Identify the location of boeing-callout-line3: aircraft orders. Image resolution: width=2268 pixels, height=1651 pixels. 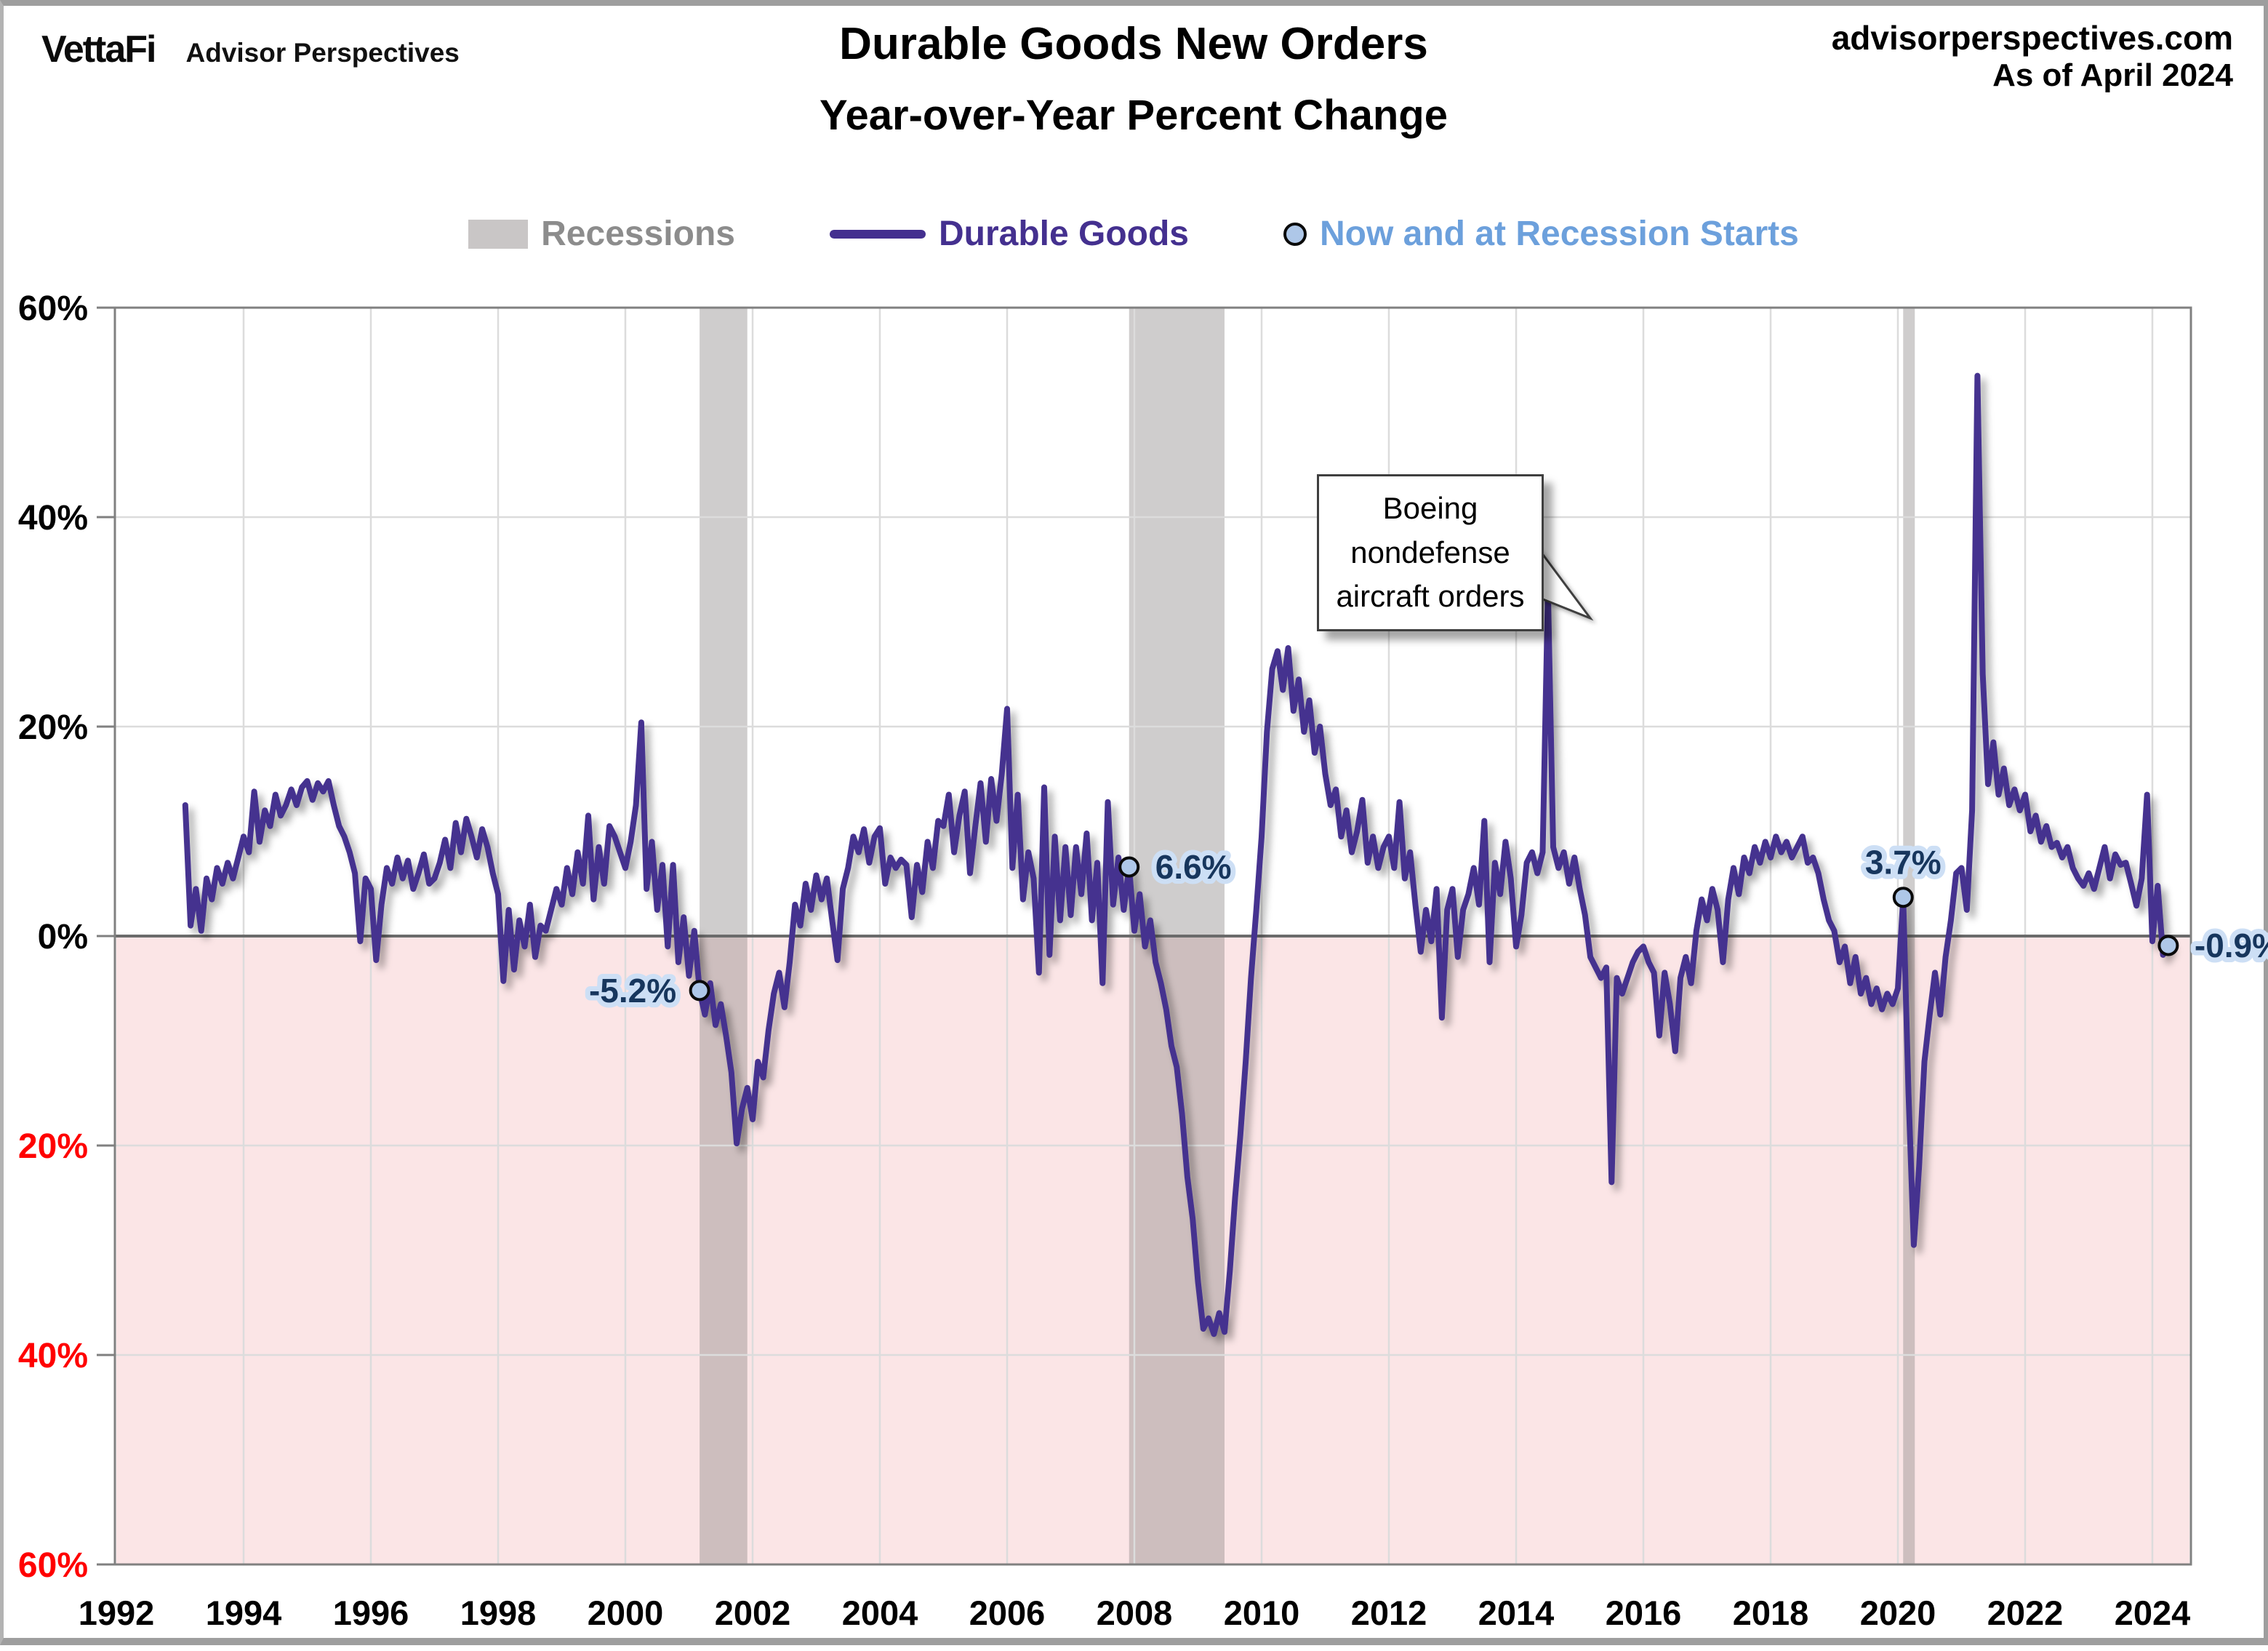
(1430, 596).